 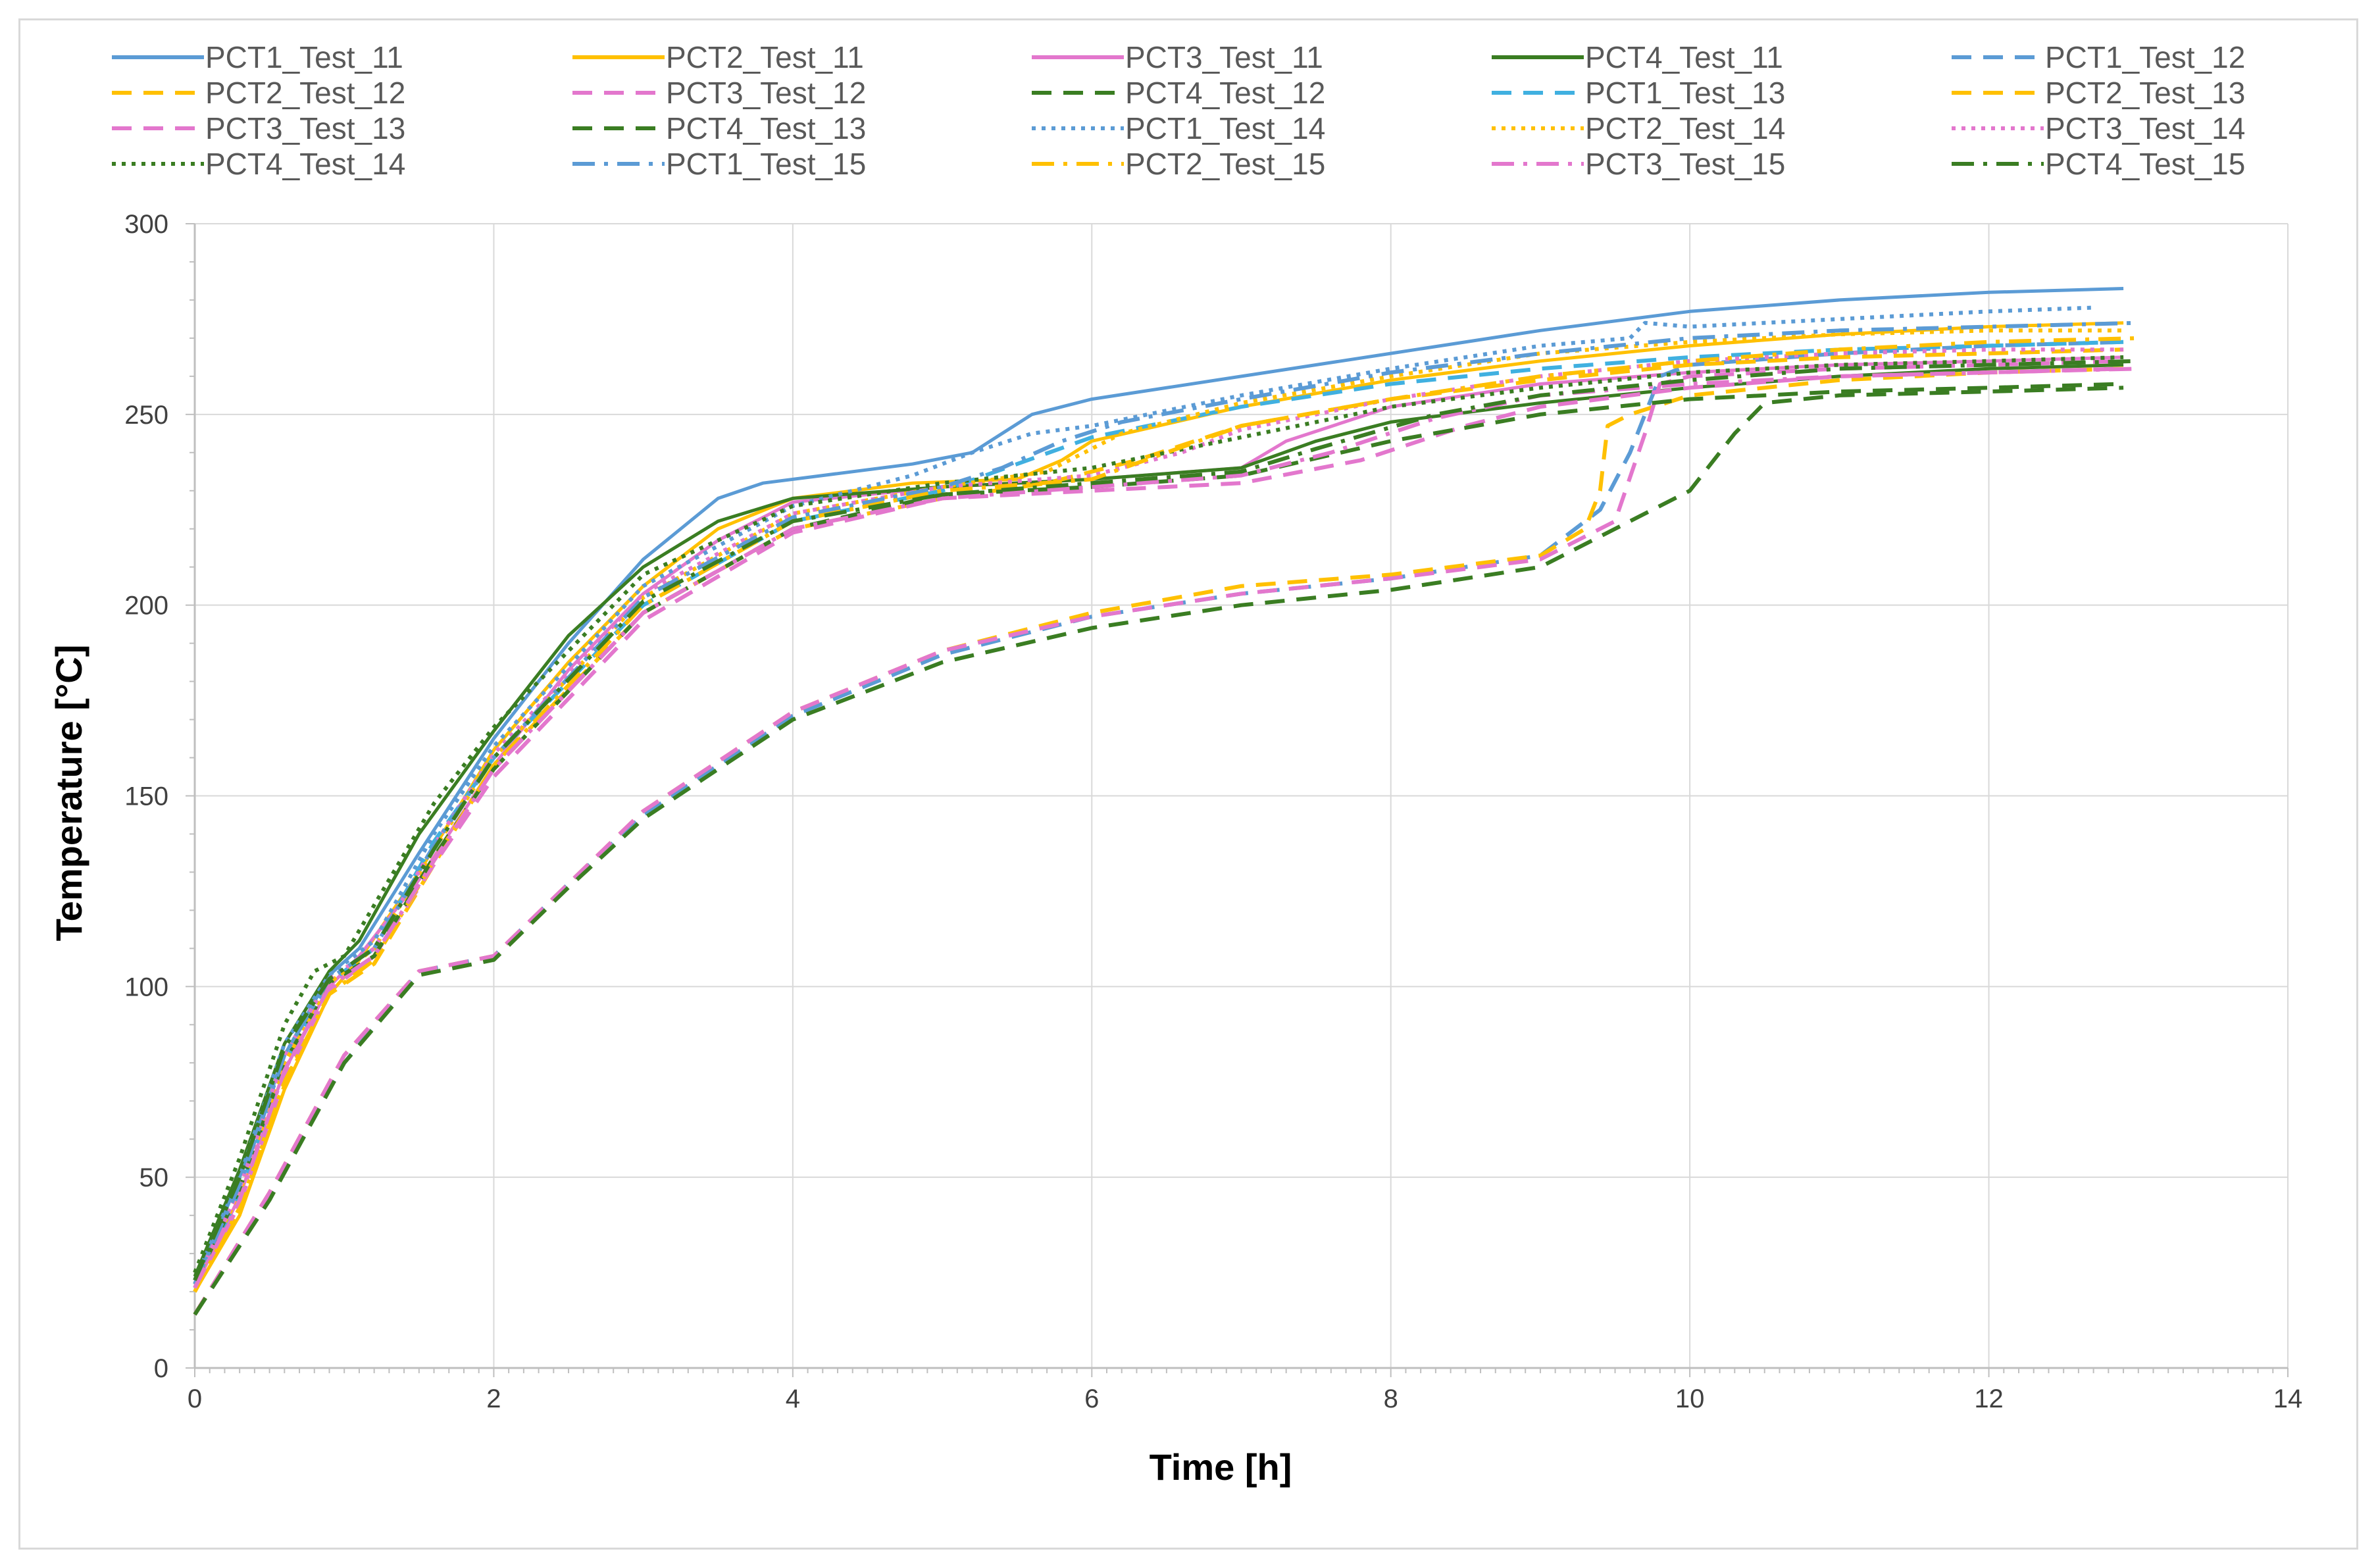 I want to click on legend-label: PCT2_Test_13, so click(x=2145, y=93).